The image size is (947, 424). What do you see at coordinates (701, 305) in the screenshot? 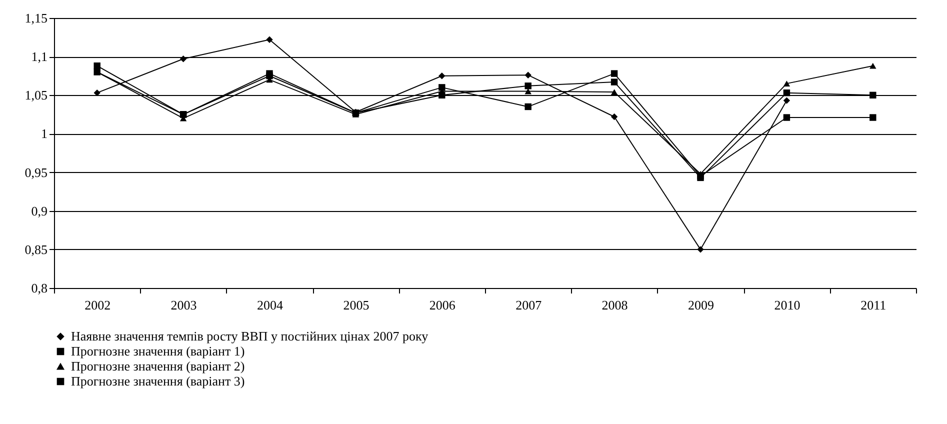
I see `x-tick-label: 2009` at bounding box center [701, 305].